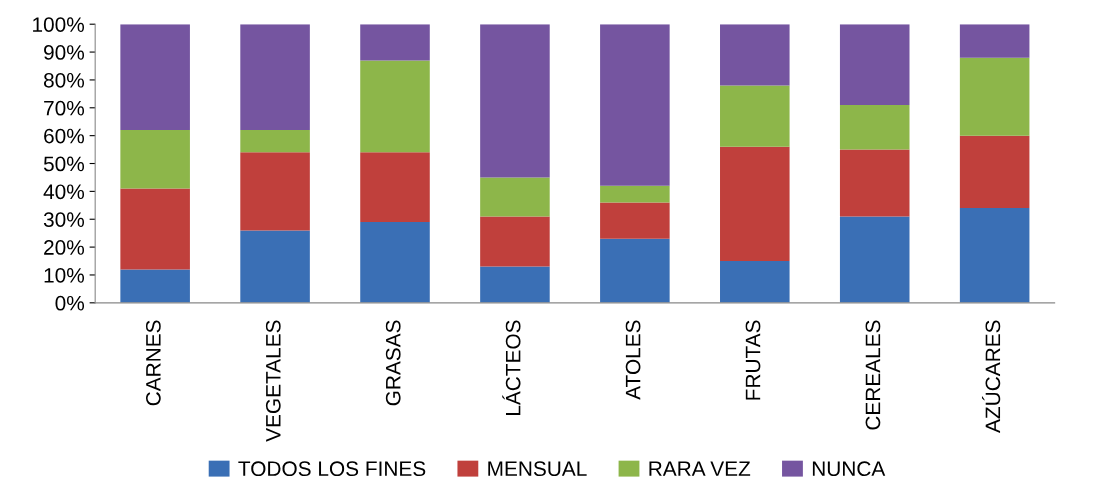 The width and height of the screenshot is (1094, 494). I want to click on x-tick-label: AZÚCARES, so click(991, 376).